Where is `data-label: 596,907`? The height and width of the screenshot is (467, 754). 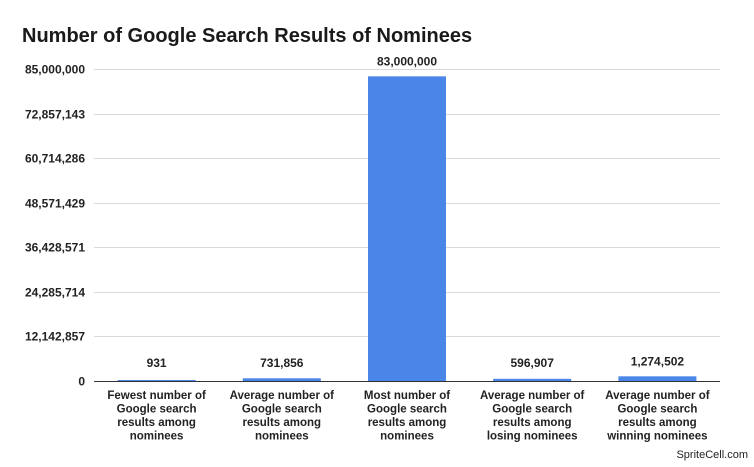
data-label: 596,907 is located at coordinates (533, 363).